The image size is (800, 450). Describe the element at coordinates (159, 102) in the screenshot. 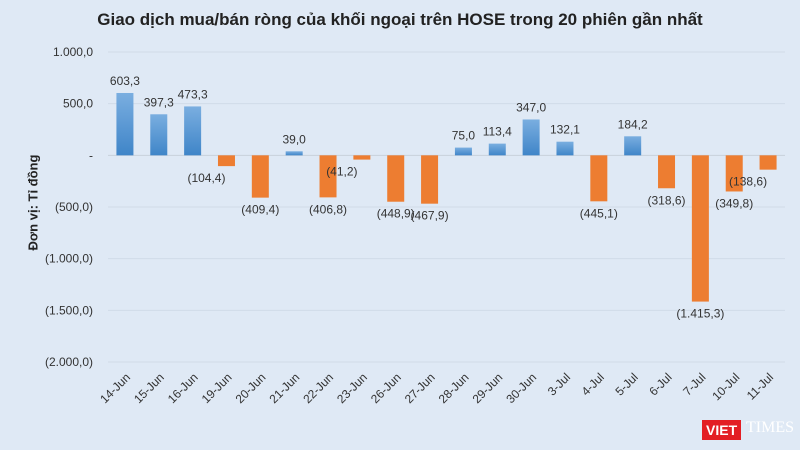

I see `data-label: 397,3` at that location.